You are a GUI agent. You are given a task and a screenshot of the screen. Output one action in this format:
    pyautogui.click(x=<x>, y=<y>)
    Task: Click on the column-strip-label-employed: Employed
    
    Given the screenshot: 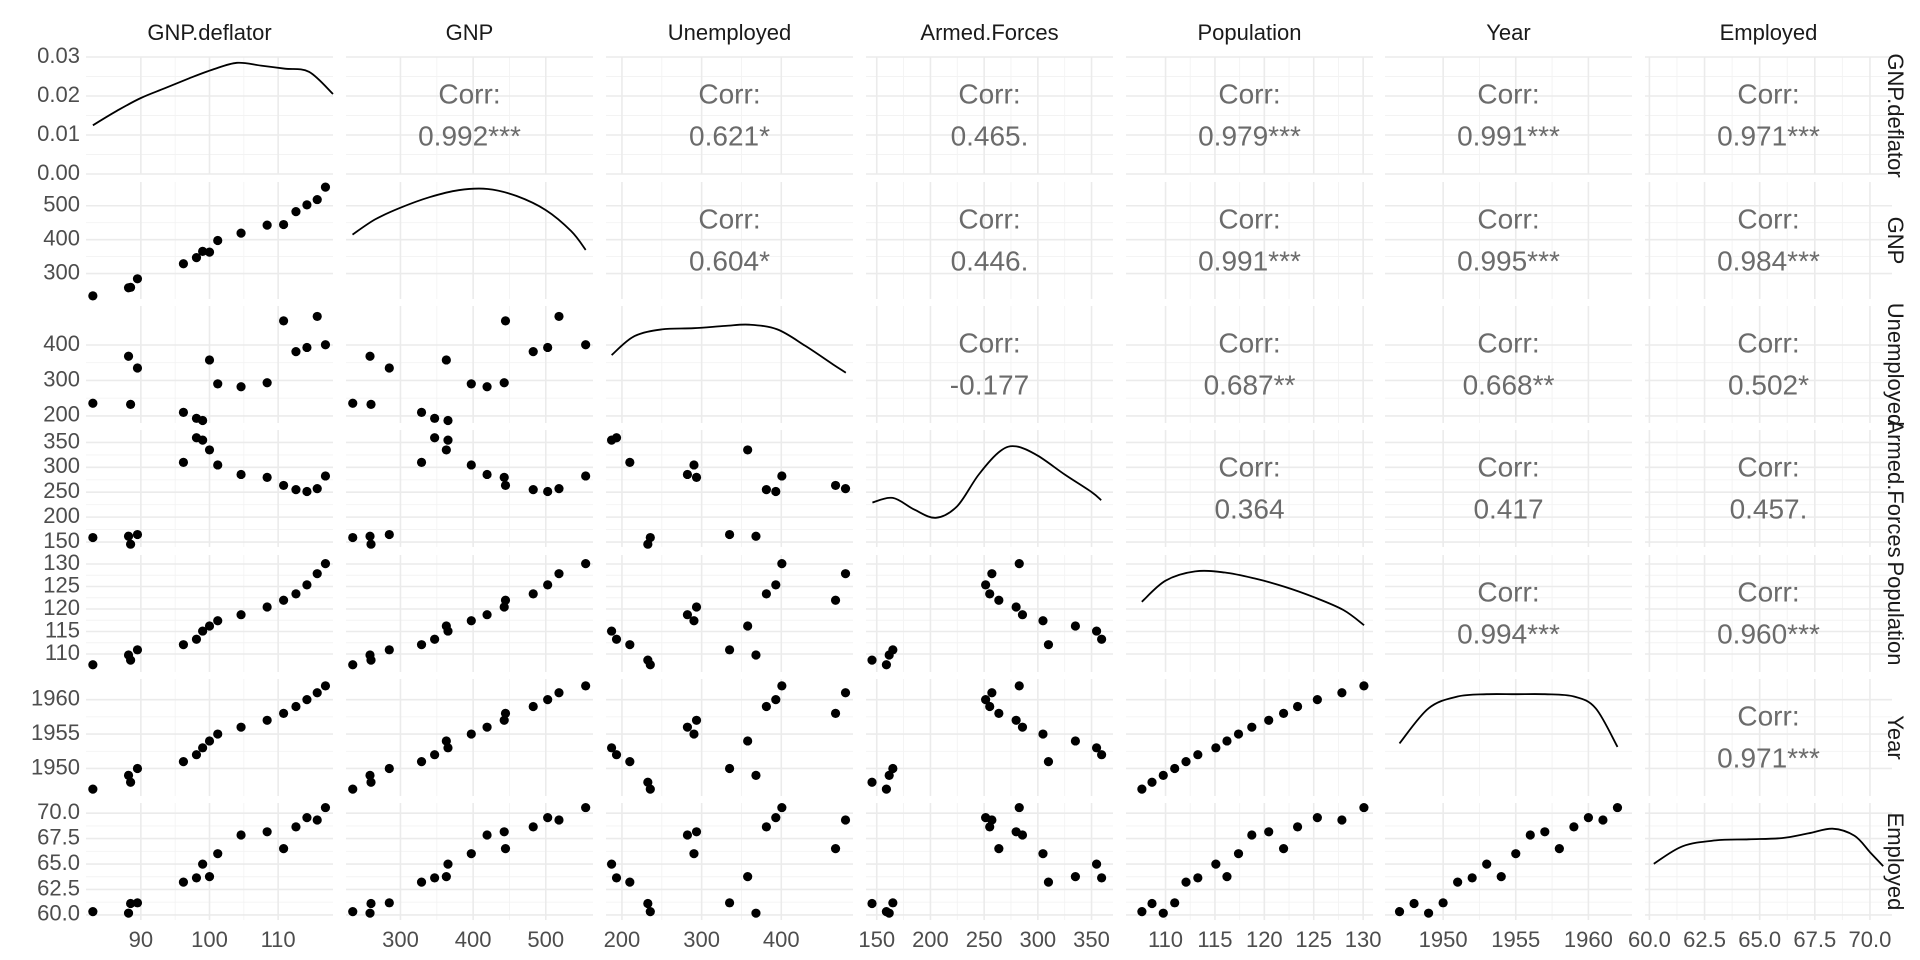 What is the action you would take?
    pyautogui.click(x=1769, y=32)
    